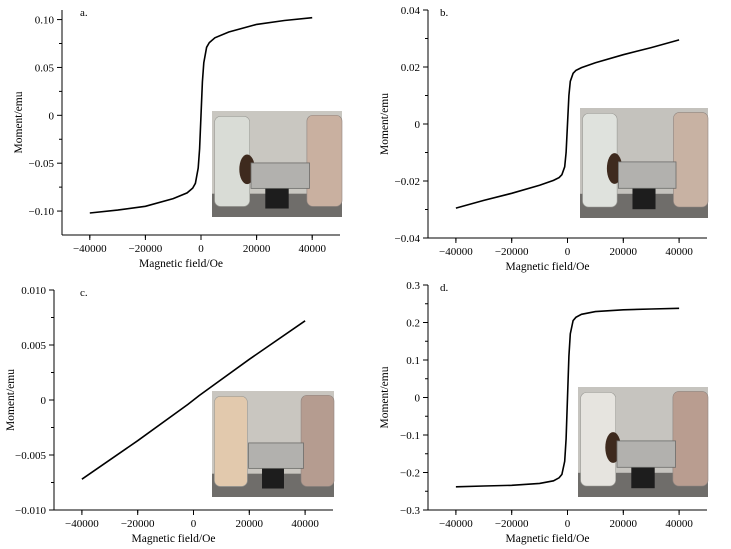  What do you see at coordinates (408, 239) in the screenshot?
I see `y-tick-label: −0.04` at bounding box center [408, 239].